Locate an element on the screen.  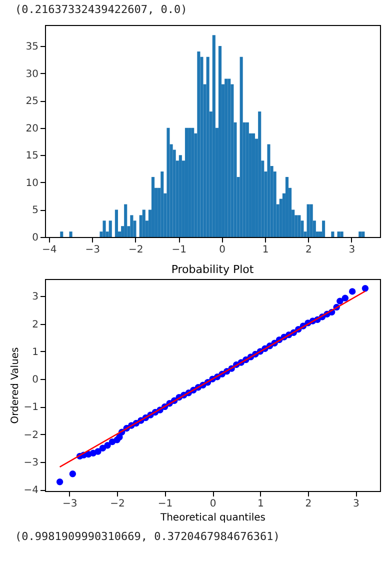
y-tick-label: 1 is located at coordinates (35, 352).